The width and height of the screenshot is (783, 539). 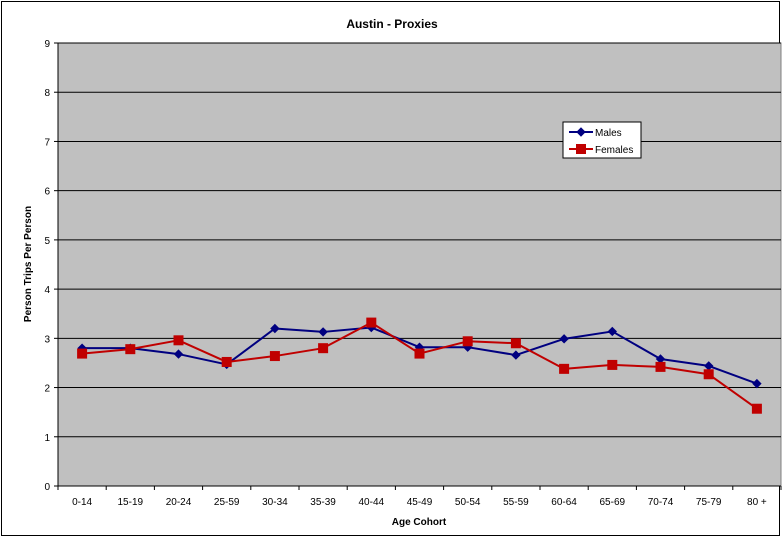 What do you see at coordinates (227, 502) in the screenshot?
I see `x-tick-label: 25-59` at bounding box center [227, 502].